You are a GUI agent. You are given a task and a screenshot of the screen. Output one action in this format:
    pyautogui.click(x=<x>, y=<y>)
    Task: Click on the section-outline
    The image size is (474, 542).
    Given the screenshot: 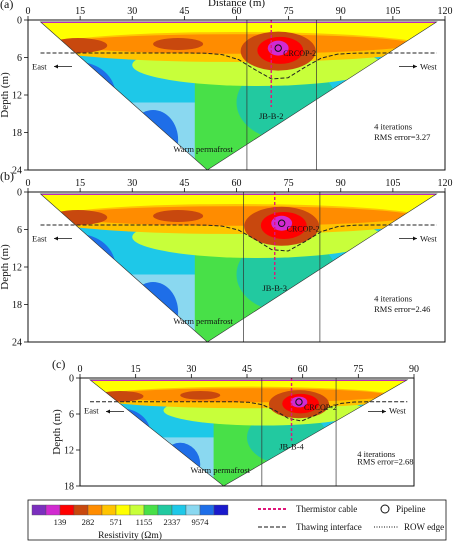 What is the action you would take?
    pyautogui.click(x=249, y=433)
    